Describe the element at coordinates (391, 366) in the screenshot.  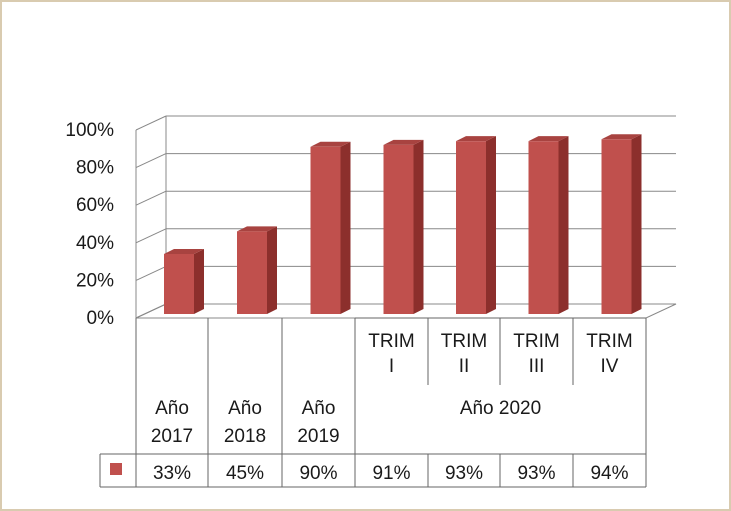
I see `category-label-top: I` at that location.